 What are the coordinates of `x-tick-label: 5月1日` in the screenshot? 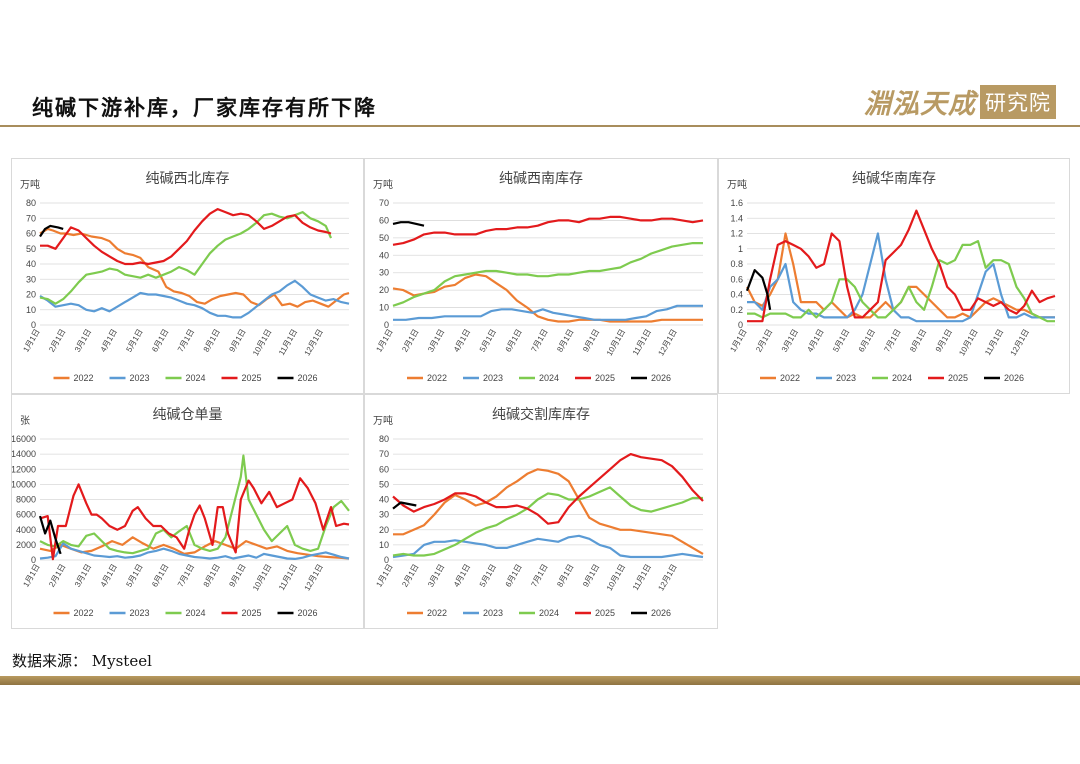 It's located at (488, 576).